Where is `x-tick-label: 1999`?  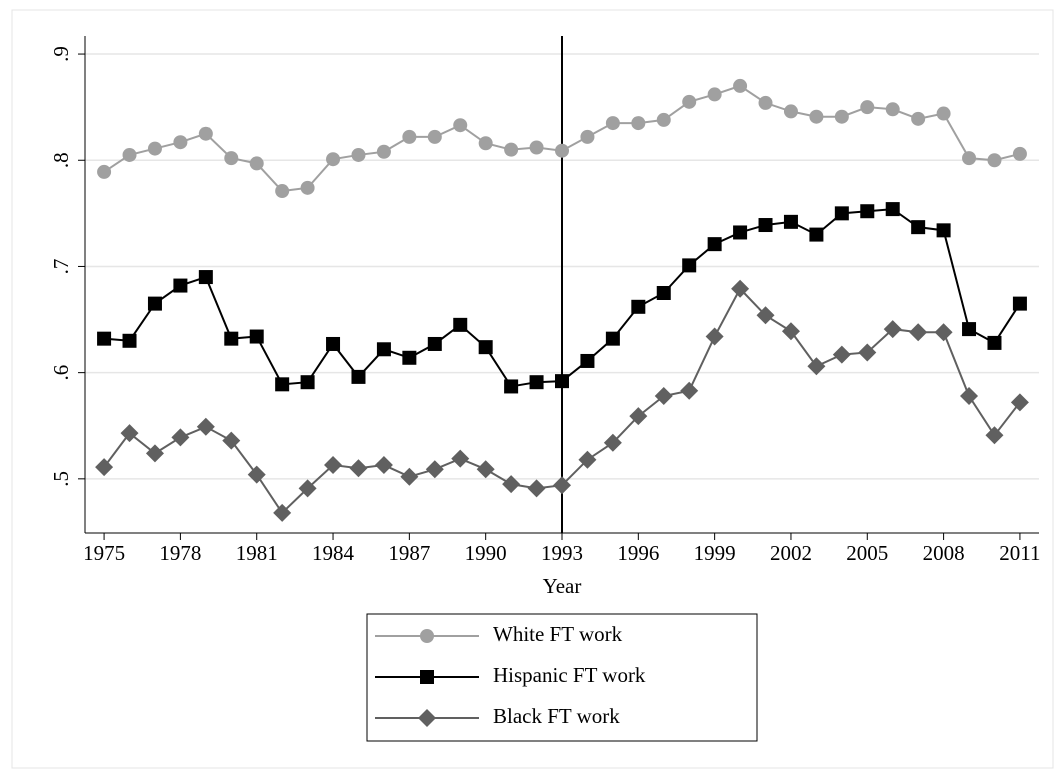
x-tick-label: 1999 is located at coordinates (715, 553).